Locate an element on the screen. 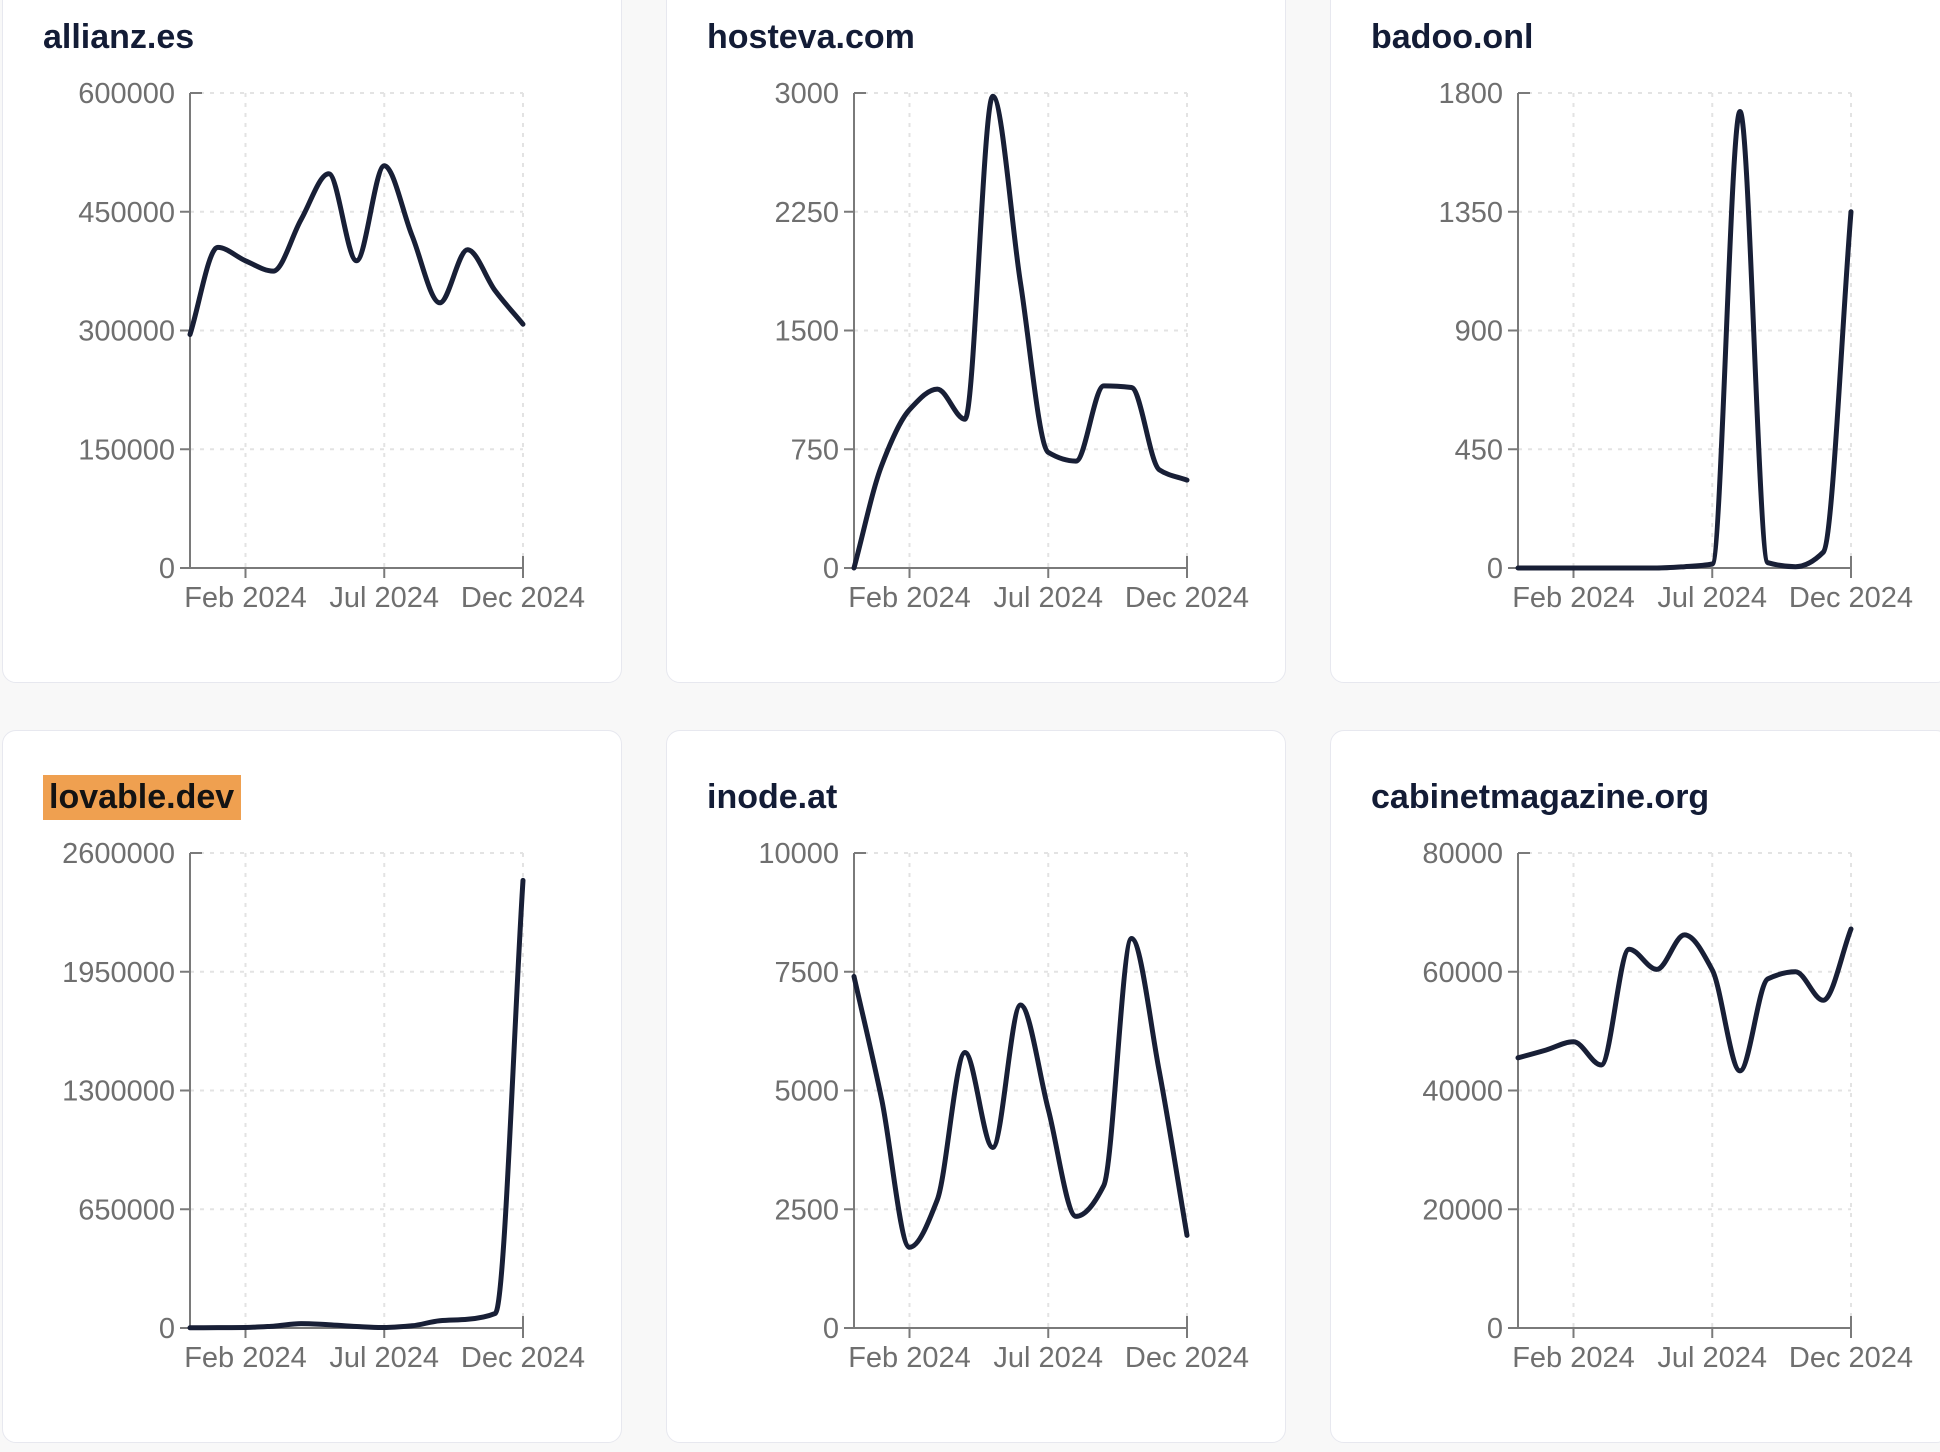  card-title-text: hosteva.com is located at coordinates (811, 37).